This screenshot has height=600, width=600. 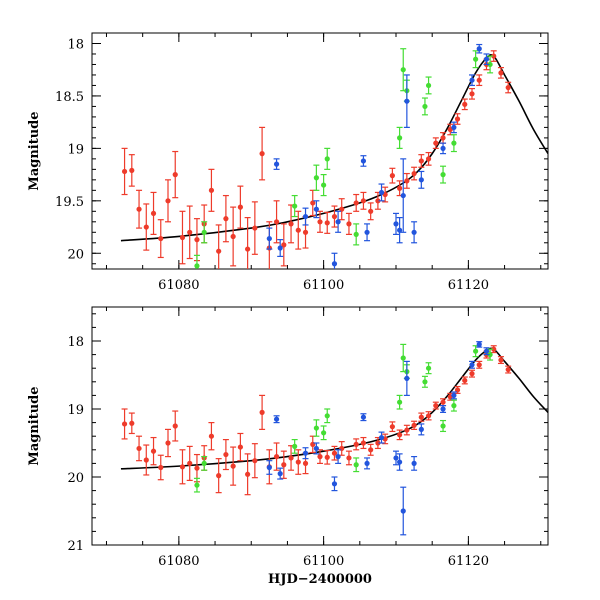 What do you see at coordinates (320, 579) in the screenshot?
I see `bottom-x-axis-label: HJD−2400000` at bounding box center [320, 579].